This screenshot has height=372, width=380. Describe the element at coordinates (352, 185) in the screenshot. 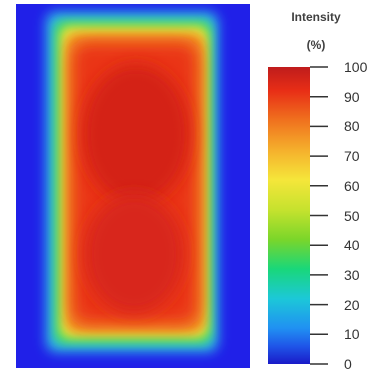

I see `colorbar-tick-label: 60` at that location.